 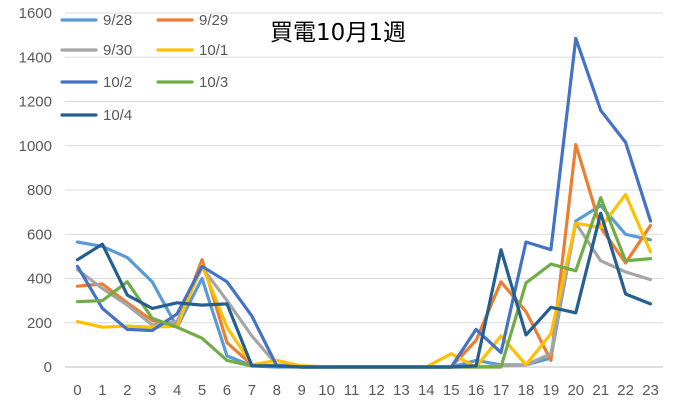 What do you see at coordinates (39, 234) in the screenshot?
I see `y-tick-label: 600` at bounding box center [39, 234].